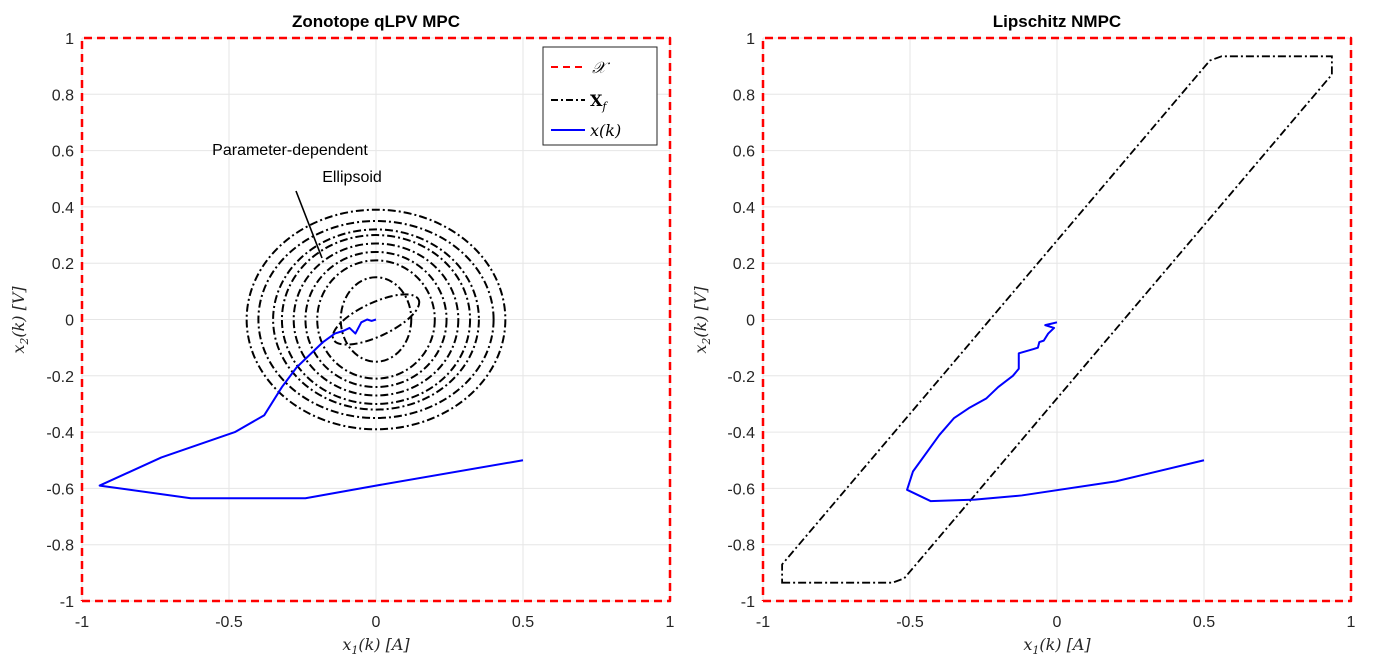 The height and width of the screenshot is (661, 1385). What do you see at coordinates (60, 489) in the screenshot?
I see `left-y-tick-label: -0.6` at bounding box center [60, 489].